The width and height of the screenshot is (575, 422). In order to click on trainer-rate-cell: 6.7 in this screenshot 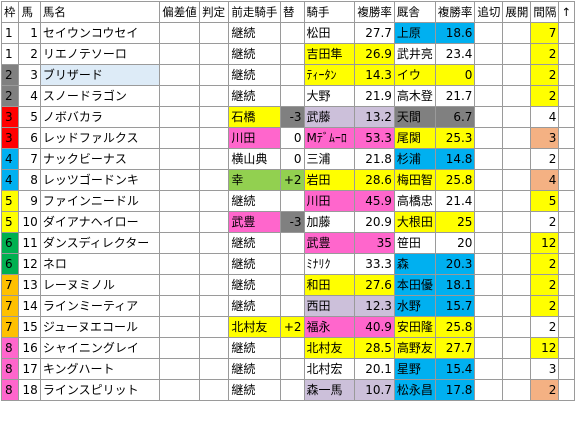, I will do `click(455, 117)`.